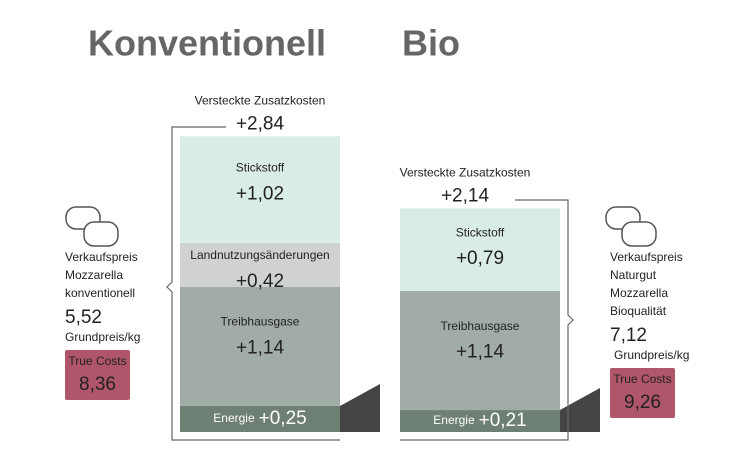 This screenshot has width=742, height=468. What do you see at coordinates (259, 255) in the screenshot?
I see `series-name: Landnutzungsänderungen` at bounding box center [259, 255].